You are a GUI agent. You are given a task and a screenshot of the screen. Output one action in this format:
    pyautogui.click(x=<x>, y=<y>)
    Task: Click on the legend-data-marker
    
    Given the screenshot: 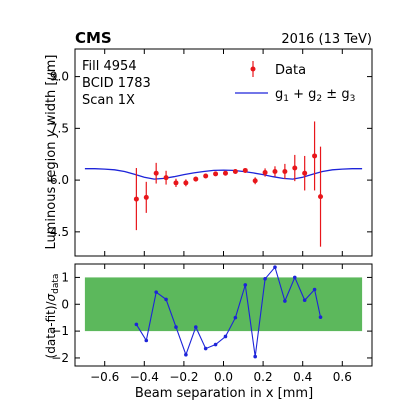 What is the action you would take?
    pyautogui.click(x=253, y=69)
    